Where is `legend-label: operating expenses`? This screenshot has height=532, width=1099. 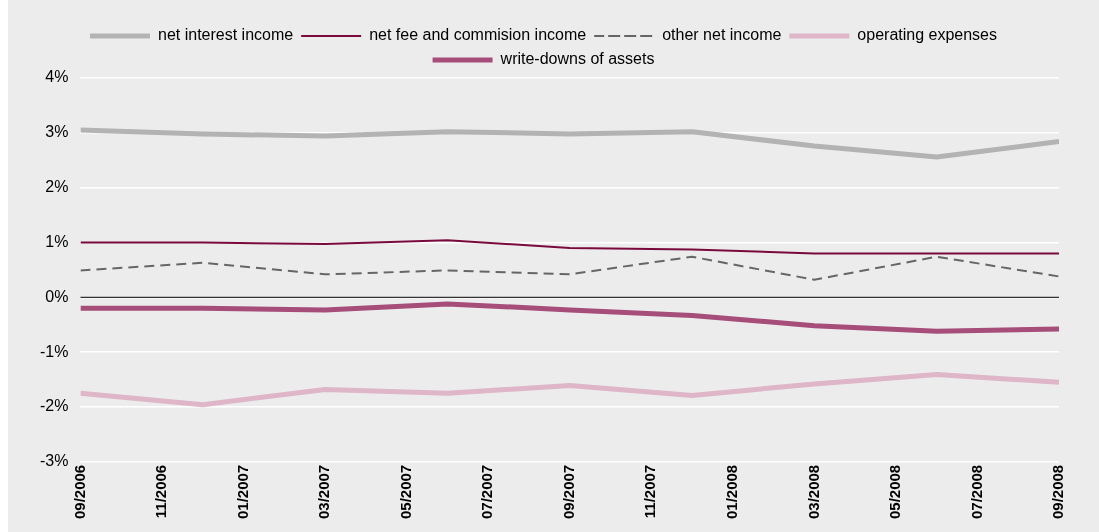 legend-label: operating expenses is located at coordinates (927, 35).